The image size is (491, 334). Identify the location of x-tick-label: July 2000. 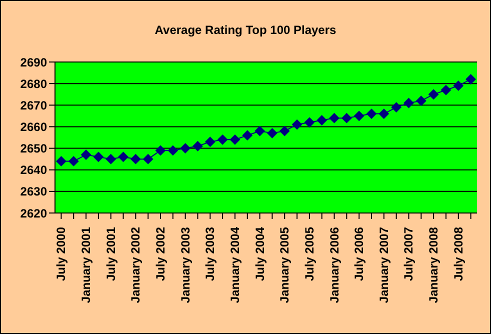
(61, 254).